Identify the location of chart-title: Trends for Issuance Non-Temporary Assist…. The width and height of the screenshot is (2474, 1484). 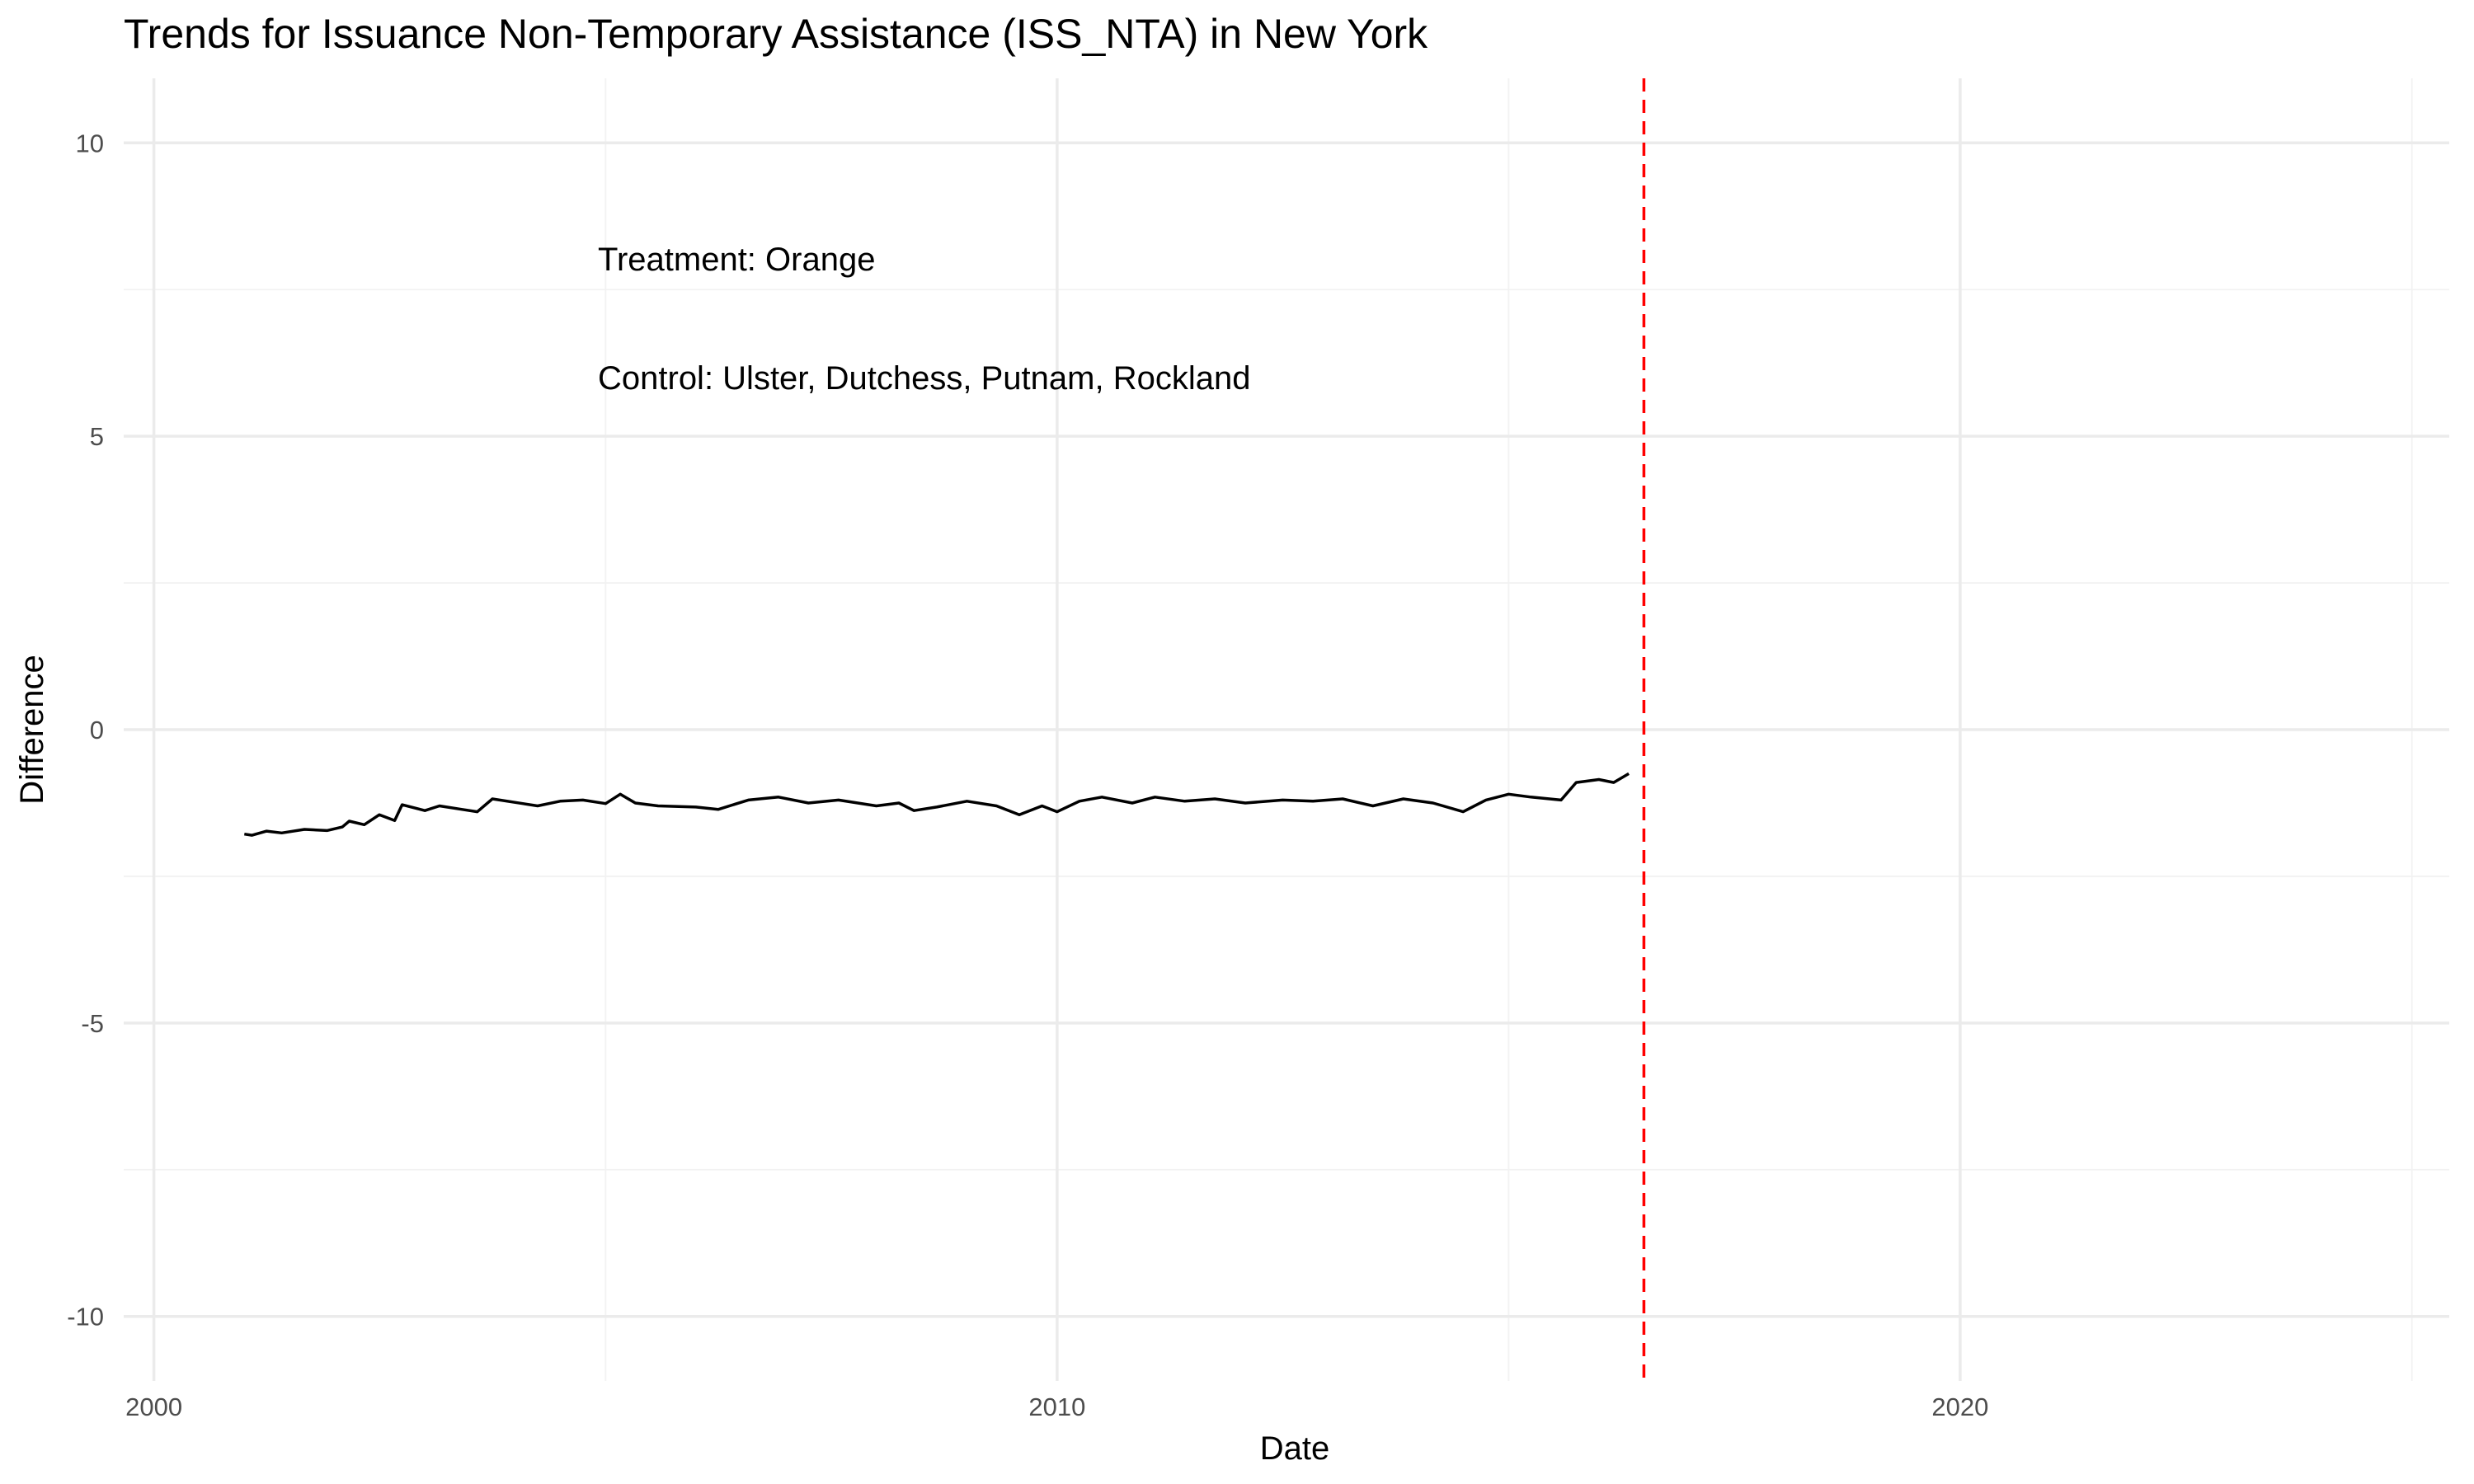
(776, 34).